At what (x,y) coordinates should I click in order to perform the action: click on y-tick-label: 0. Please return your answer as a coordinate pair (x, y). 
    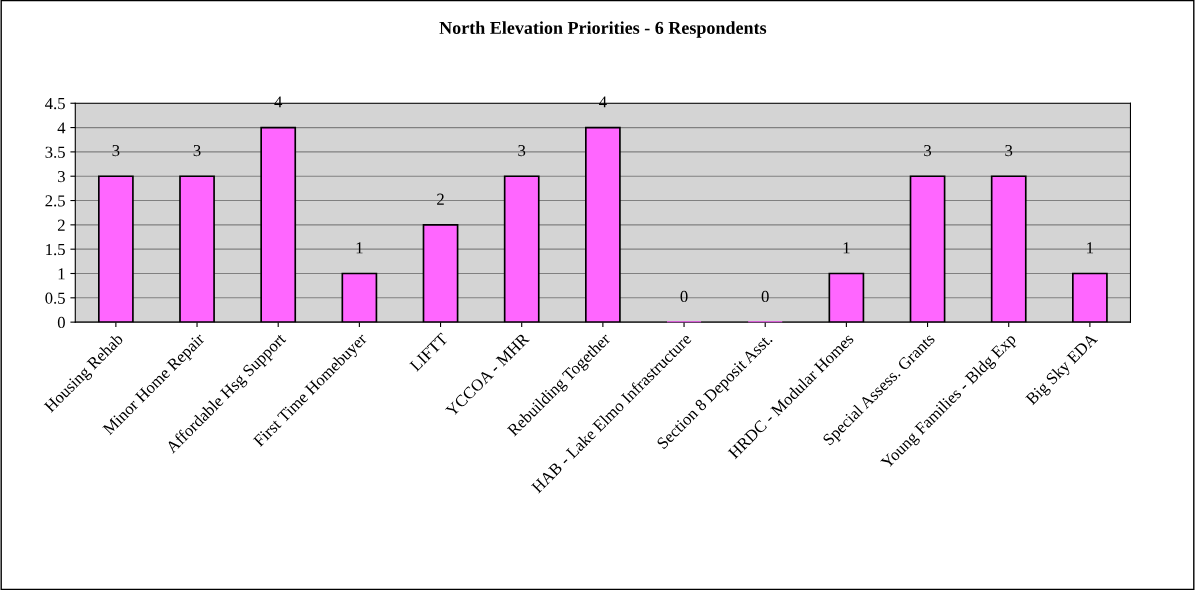
    Looking at the image, I should click on (61, 322).